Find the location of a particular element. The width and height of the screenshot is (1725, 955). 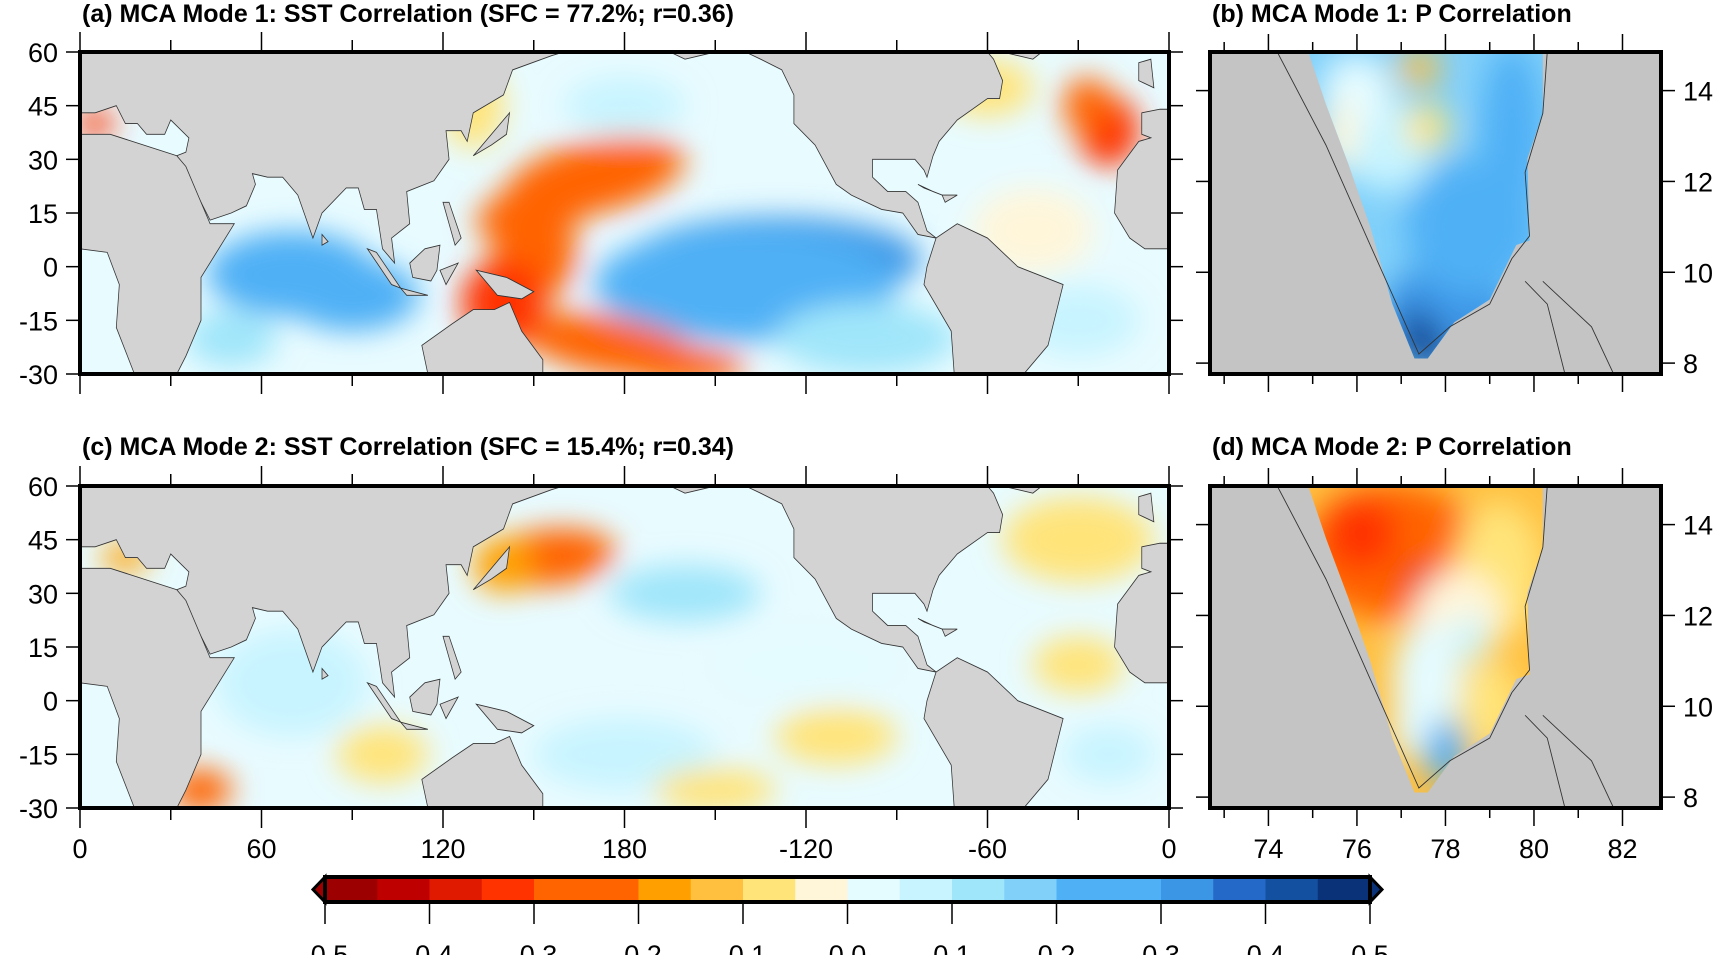

lat-label: -15 is located at coordinates (38, 321).